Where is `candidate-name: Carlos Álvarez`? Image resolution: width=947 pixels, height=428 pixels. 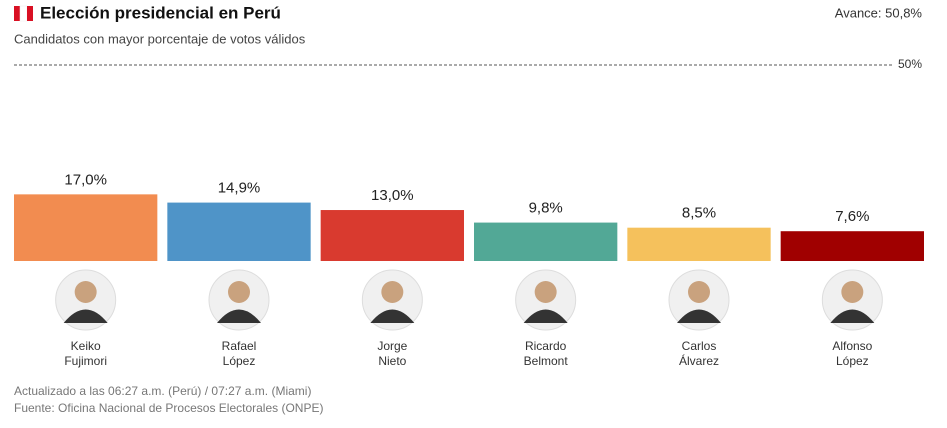
candidate-name: Carlos Álvarez is located at coordinates (698, 353).